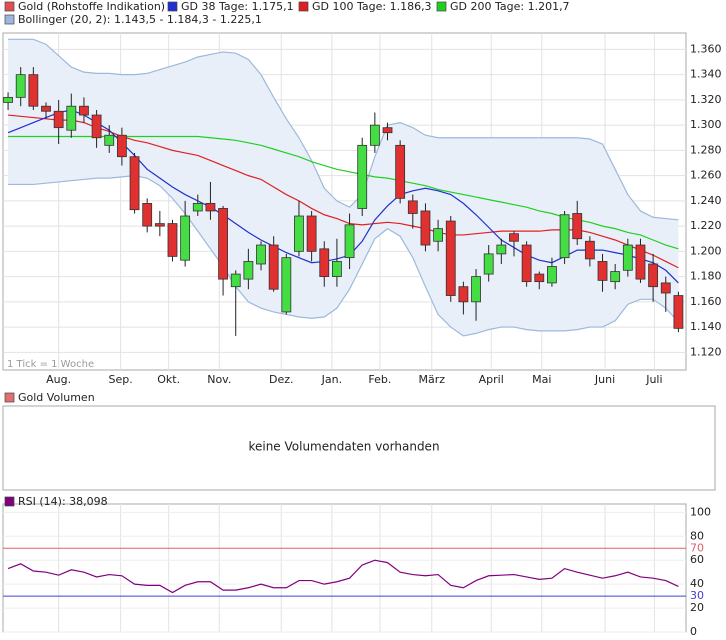 Image resolution: width=726 pixels, height=640 pixels. I want to click on x-tick-label: Jan., so click(331, 379).